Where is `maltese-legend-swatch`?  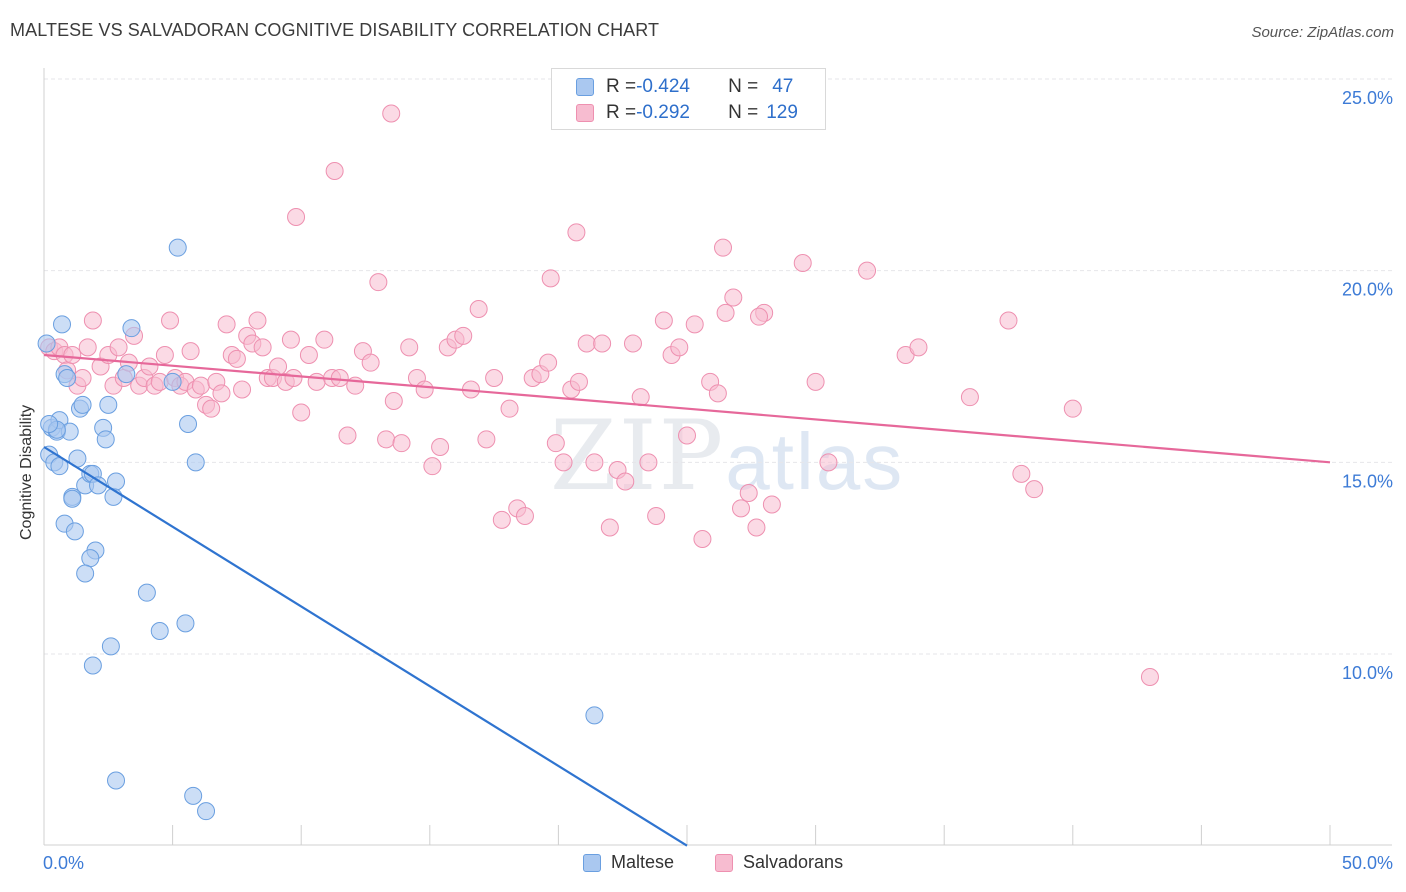
maltese-legend-swatch is located at coordinates (592, 862).